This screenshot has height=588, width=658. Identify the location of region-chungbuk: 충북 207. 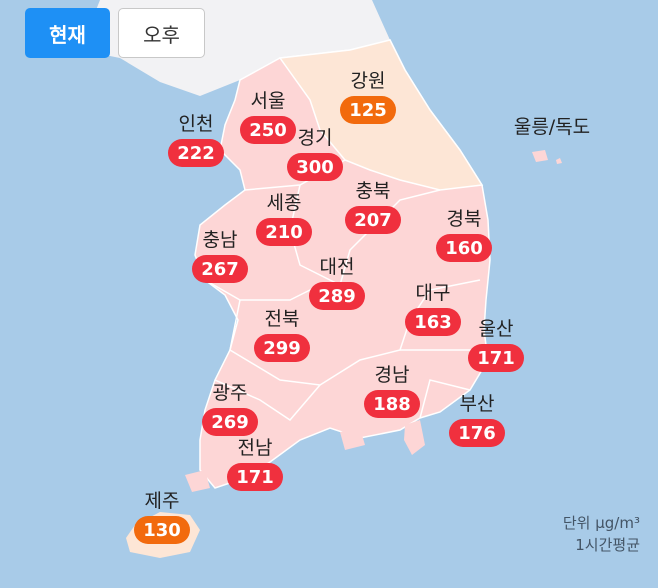
(373, 207).